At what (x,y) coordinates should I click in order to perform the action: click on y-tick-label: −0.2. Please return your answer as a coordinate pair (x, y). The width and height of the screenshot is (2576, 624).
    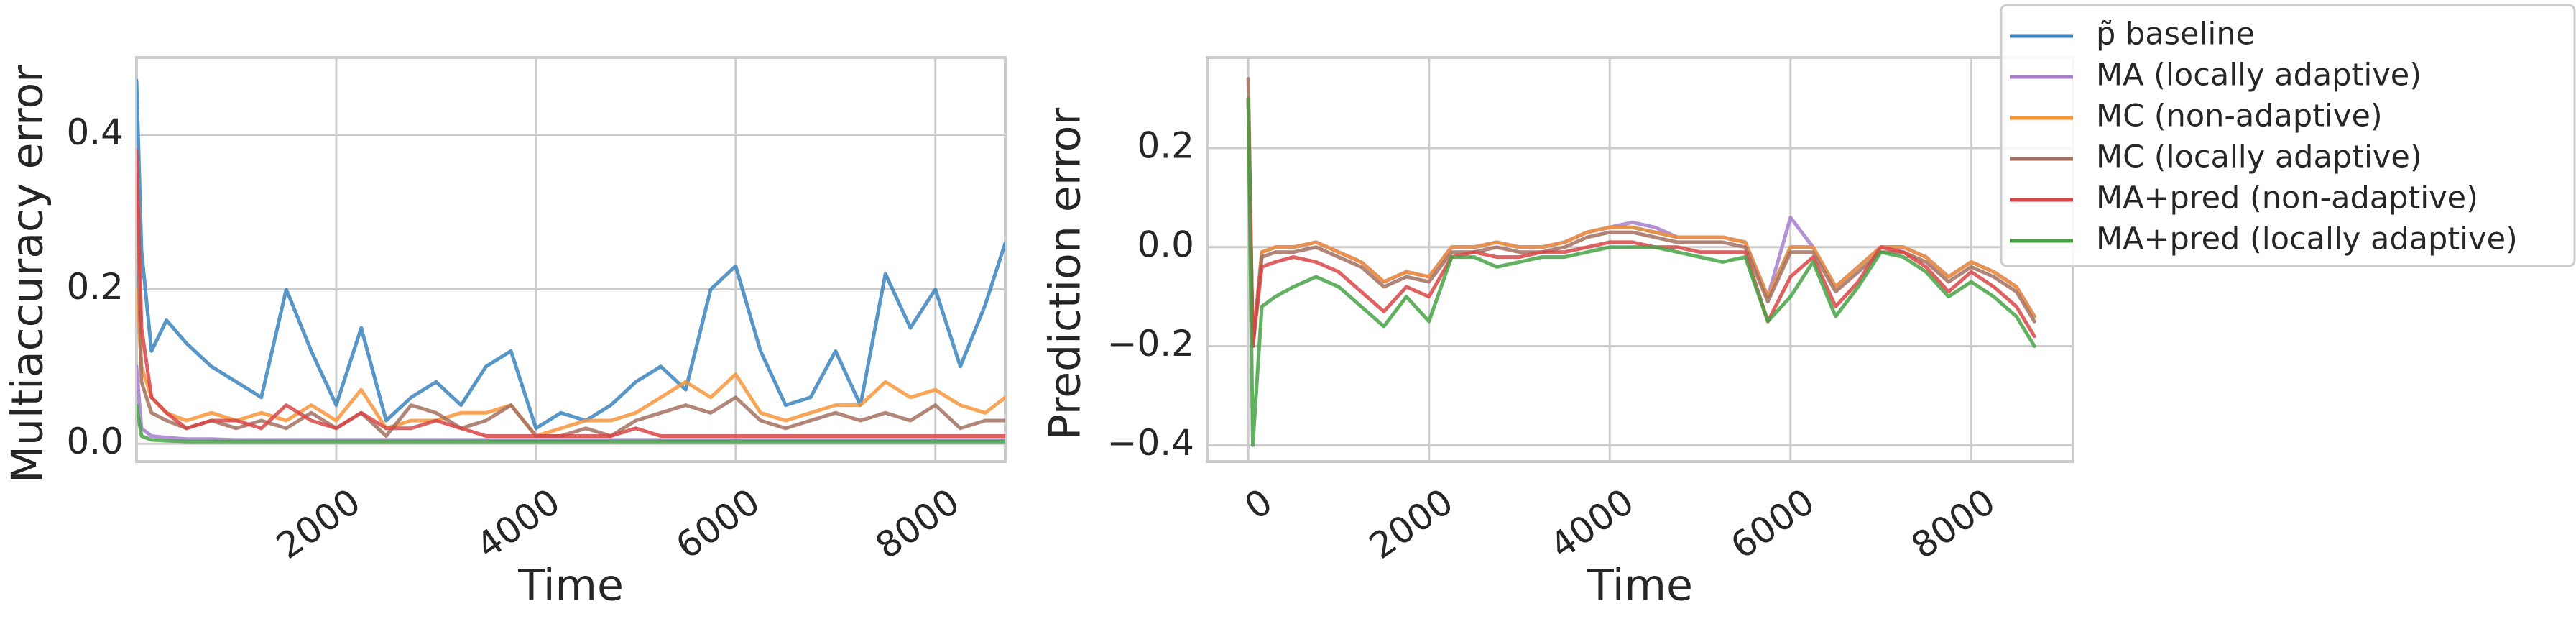
    Looking at the image, I should click on (1150, 343).